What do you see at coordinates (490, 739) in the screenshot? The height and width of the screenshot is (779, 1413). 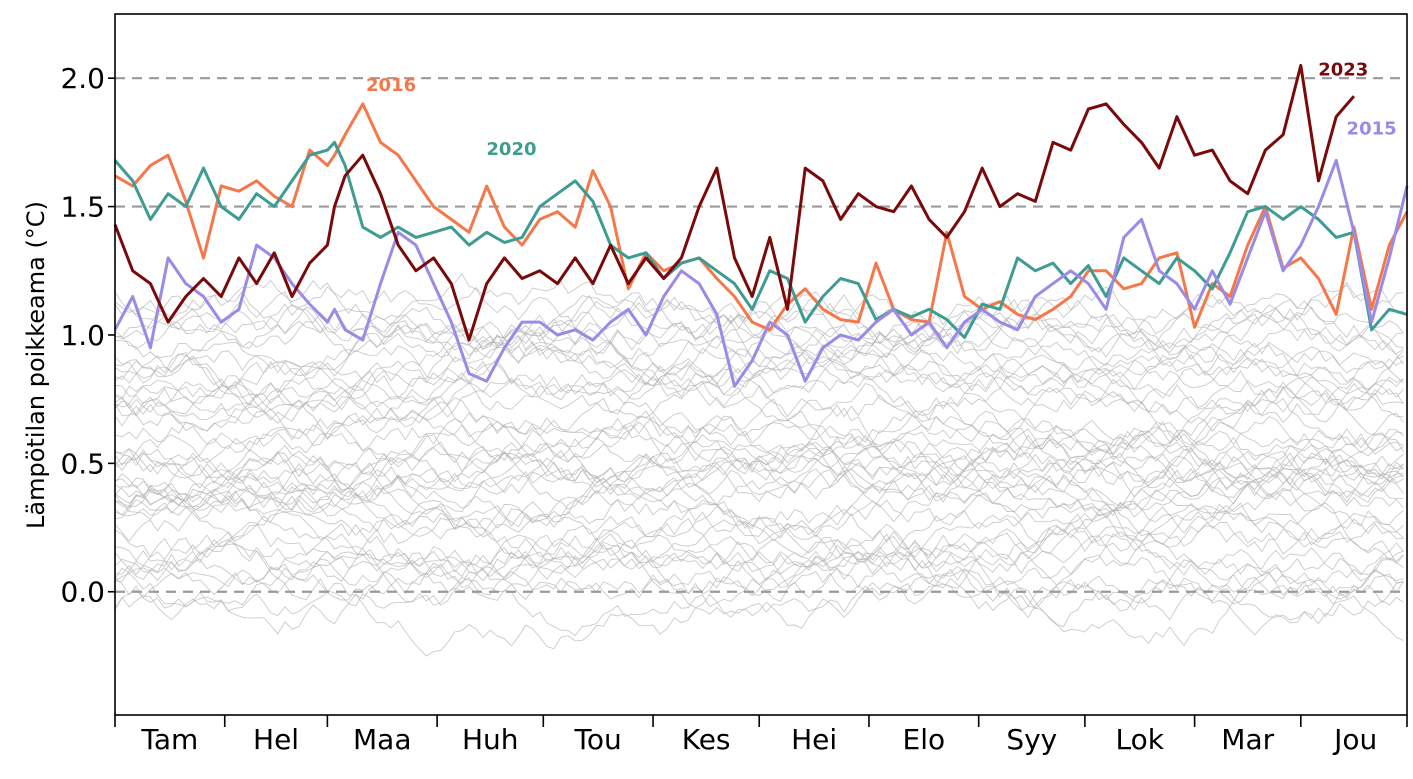 I see `month-label-huh: Huh` at bounding box center [490, 739].